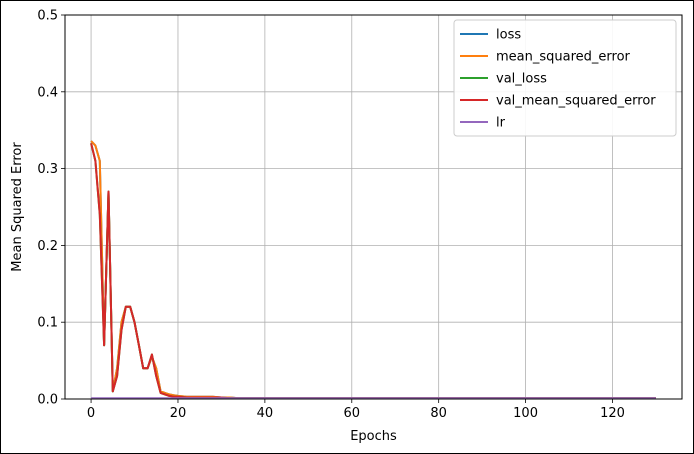 The image size is (694, 454). Describe the element at coordinates (563, 57) in the screenshot. I see `legend-label: mean_squared_error` at that location.